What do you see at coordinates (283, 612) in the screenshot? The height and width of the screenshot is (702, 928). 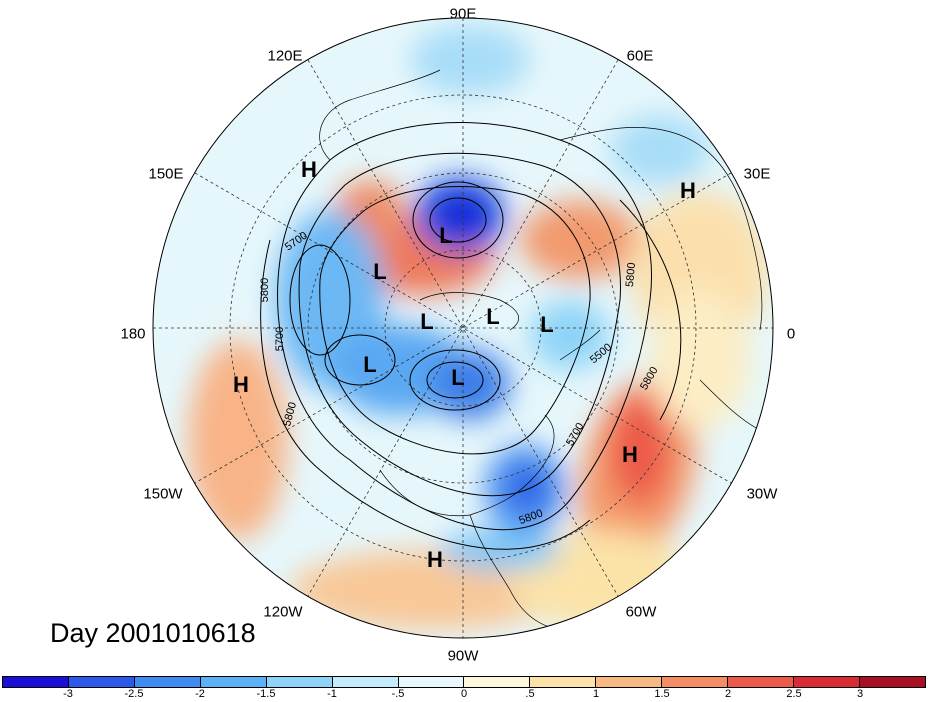 I see `longitude-label: 120W` at bounding box center [283, 612].